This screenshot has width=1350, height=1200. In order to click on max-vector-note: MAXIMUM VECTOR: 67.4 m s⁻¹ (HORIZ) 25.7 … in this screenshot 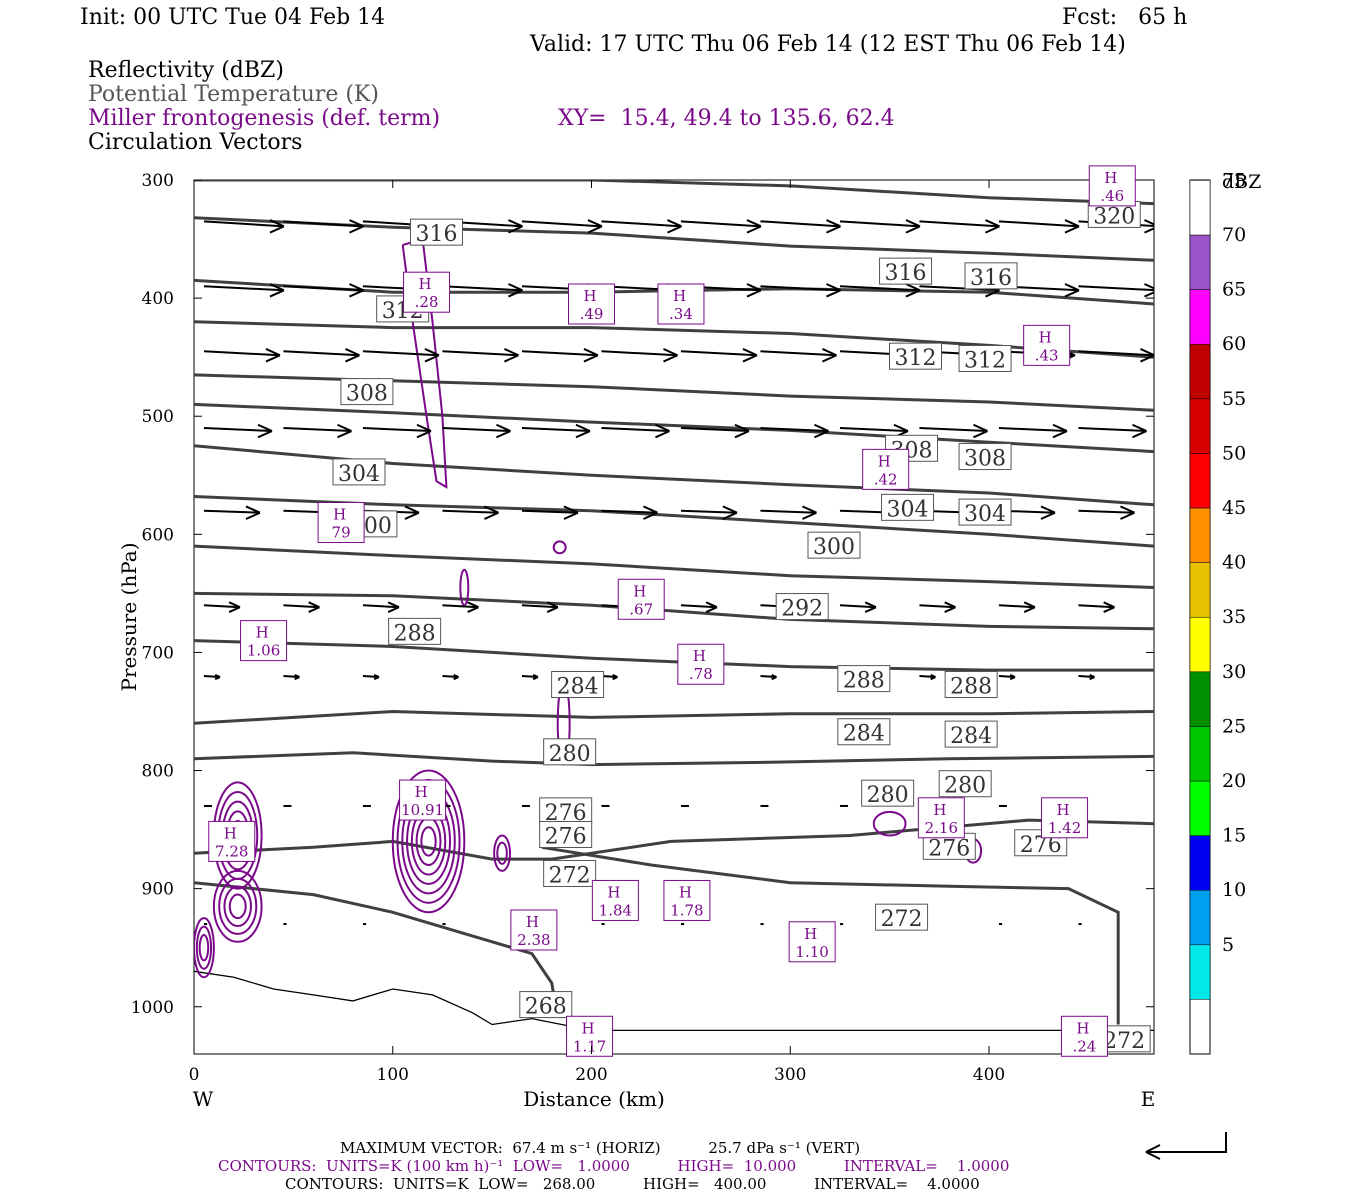, I will do `click(600, 1148)`.